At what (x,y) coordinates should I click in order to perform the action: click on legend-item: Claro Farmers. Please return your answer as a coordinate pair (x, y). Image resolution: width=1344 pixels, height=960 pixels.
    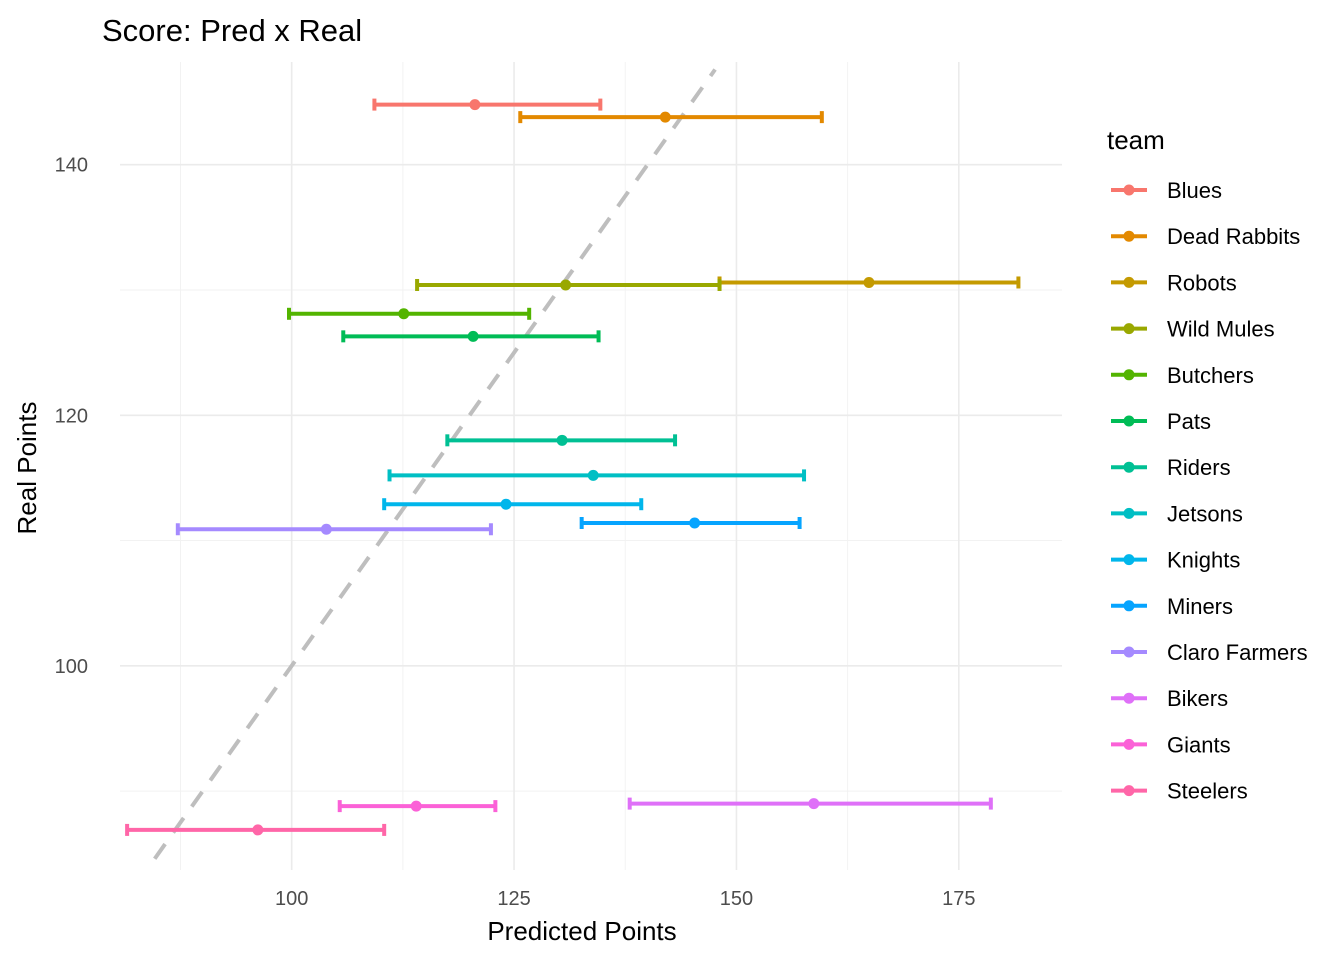
    Looking at the image, I should click on (1209, 652).